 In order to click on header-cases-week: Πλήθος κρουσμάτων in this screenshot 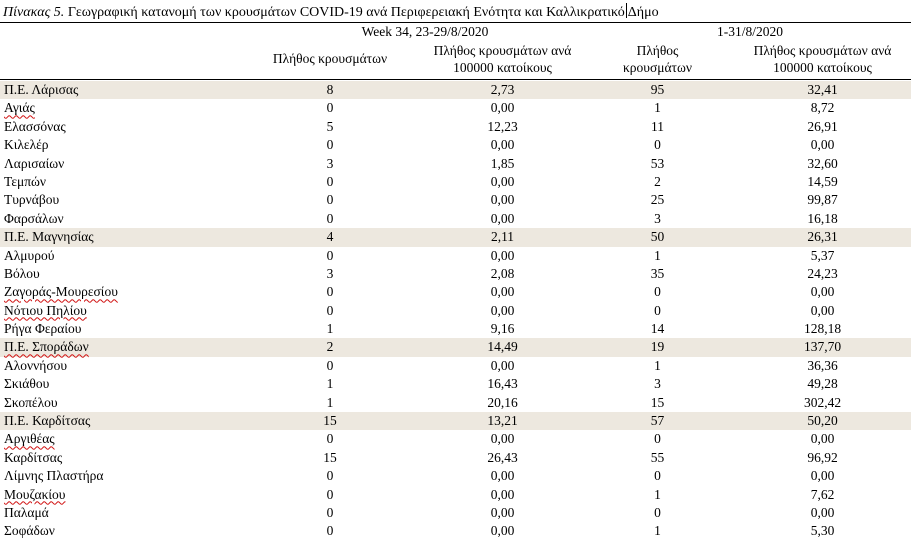, I will do `click(330, 58)`.